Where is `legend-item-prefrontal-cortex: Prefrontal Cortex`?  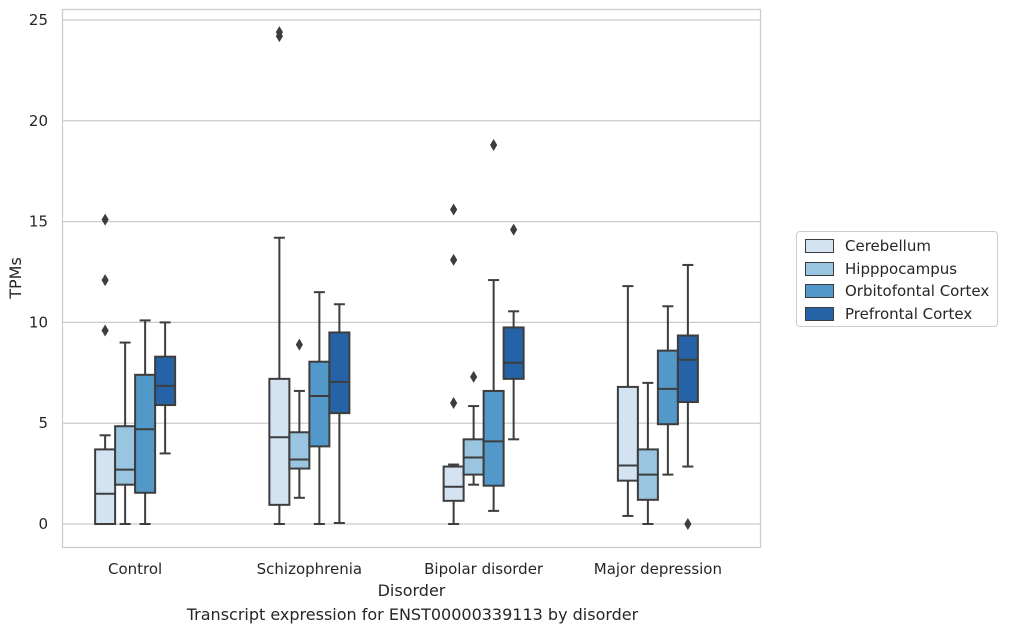
legend-item-prefrontal-cortex: Prefrontal Cortex is located at coordinates (901, 314).